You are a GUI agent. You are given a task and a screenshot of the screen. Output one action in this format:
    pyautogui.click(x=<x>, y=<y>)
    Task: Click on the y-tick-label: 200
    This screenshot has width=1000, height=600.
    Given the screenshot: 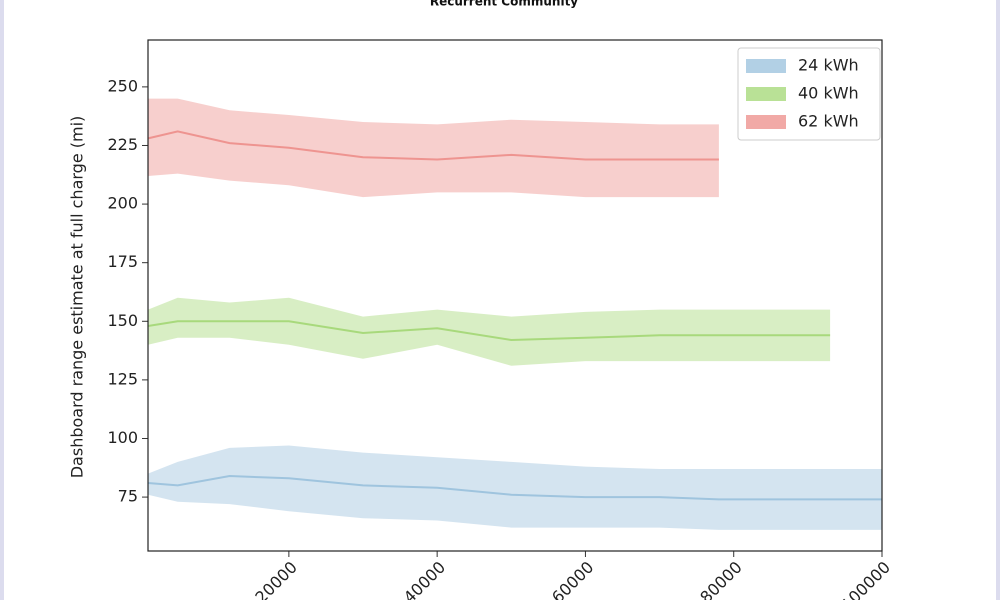 What is the action you would take?
    pyautogui.click(x=122, y=203)
    